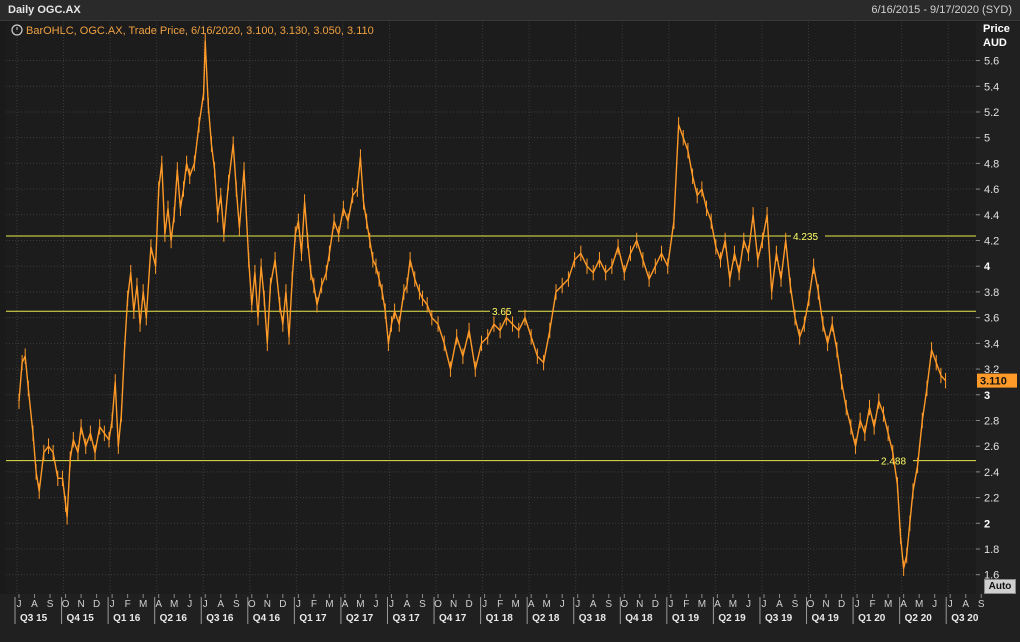 The width and height of the screenshot is (1020, 642). Describe the element at coordinates (546, 618) in the screenshot. I see `x-quarter-label: Q2 18` at that location.